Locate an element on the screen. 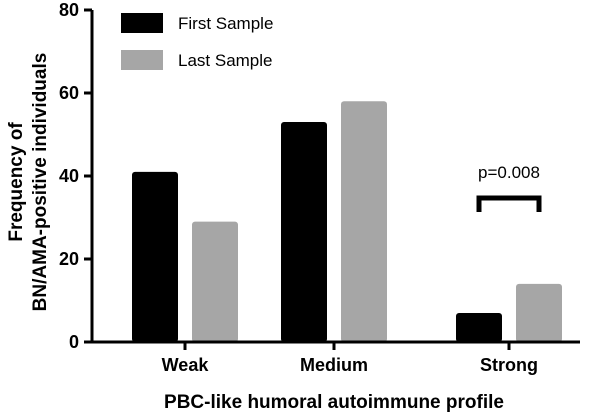 Image resolution: width=598 pixels, height=416 pixels. x-tick-label-weak: Weak is located at coordinates (186, 365).